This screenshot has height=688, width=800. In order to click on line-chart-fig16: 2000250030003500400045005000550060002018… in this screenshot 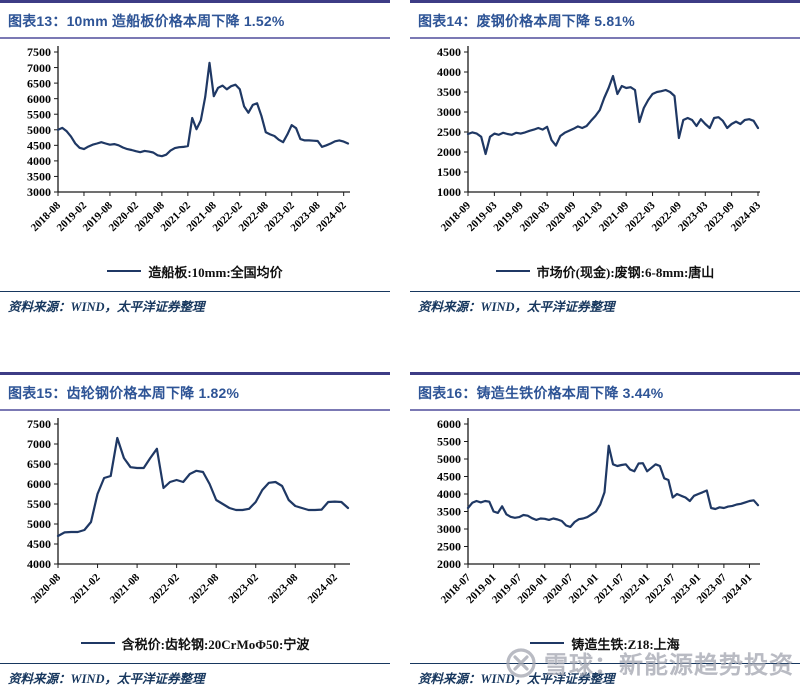, I will do `click(598, 511)`.